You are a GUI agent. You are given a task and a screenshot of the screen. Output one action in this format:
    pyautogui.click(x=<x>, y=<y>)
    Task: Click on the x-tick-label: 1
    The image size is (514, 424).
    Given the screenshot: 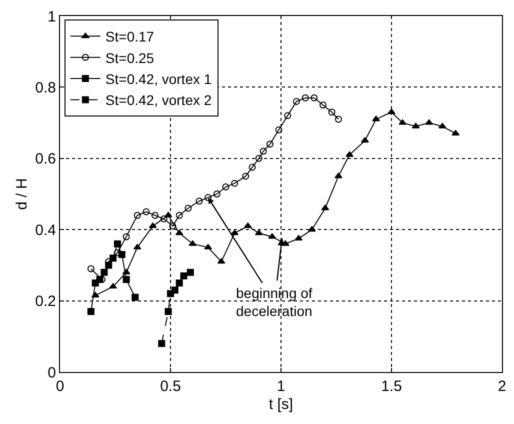 What is the action you would take?
    pyautogui.click(x=281, y=386)
    